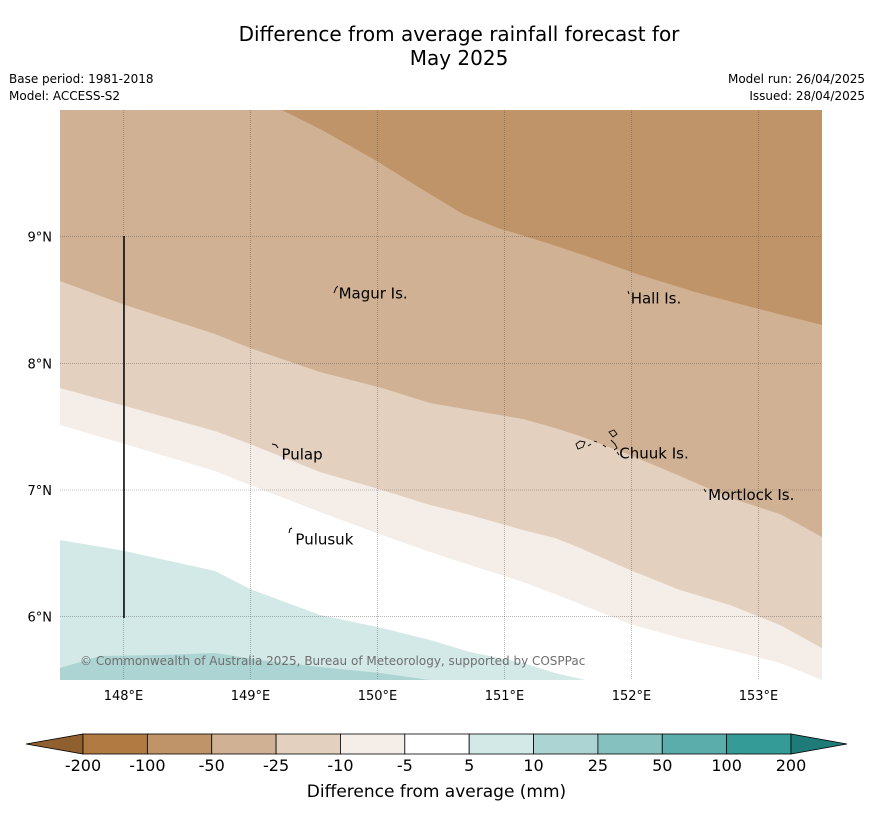  What do you see at coordinates (301, 455) in the screenshot?
I see `place-label: Pulap` at bounding box center [301, 455].